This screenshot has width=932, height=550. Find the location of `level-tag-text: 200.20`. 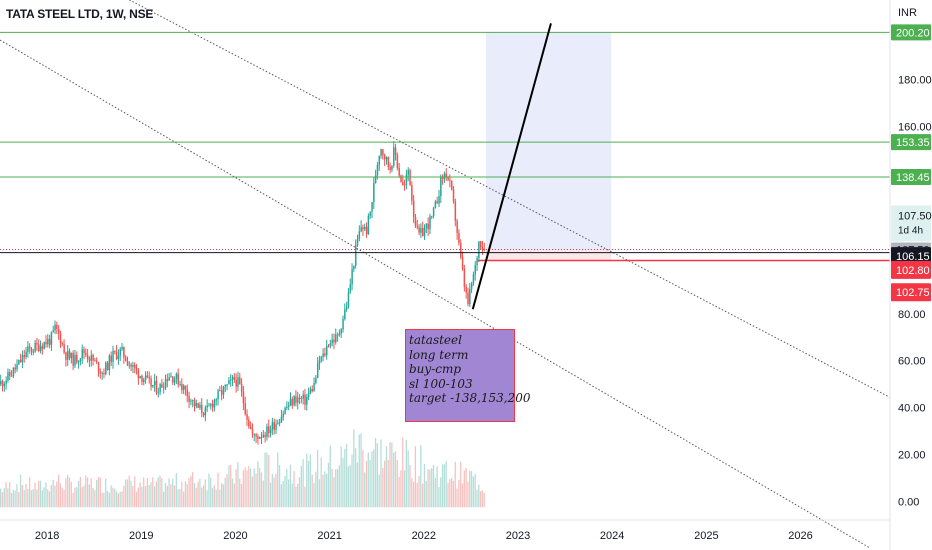

level-tag-text: 200.20 is located at coordinates (913, 33).